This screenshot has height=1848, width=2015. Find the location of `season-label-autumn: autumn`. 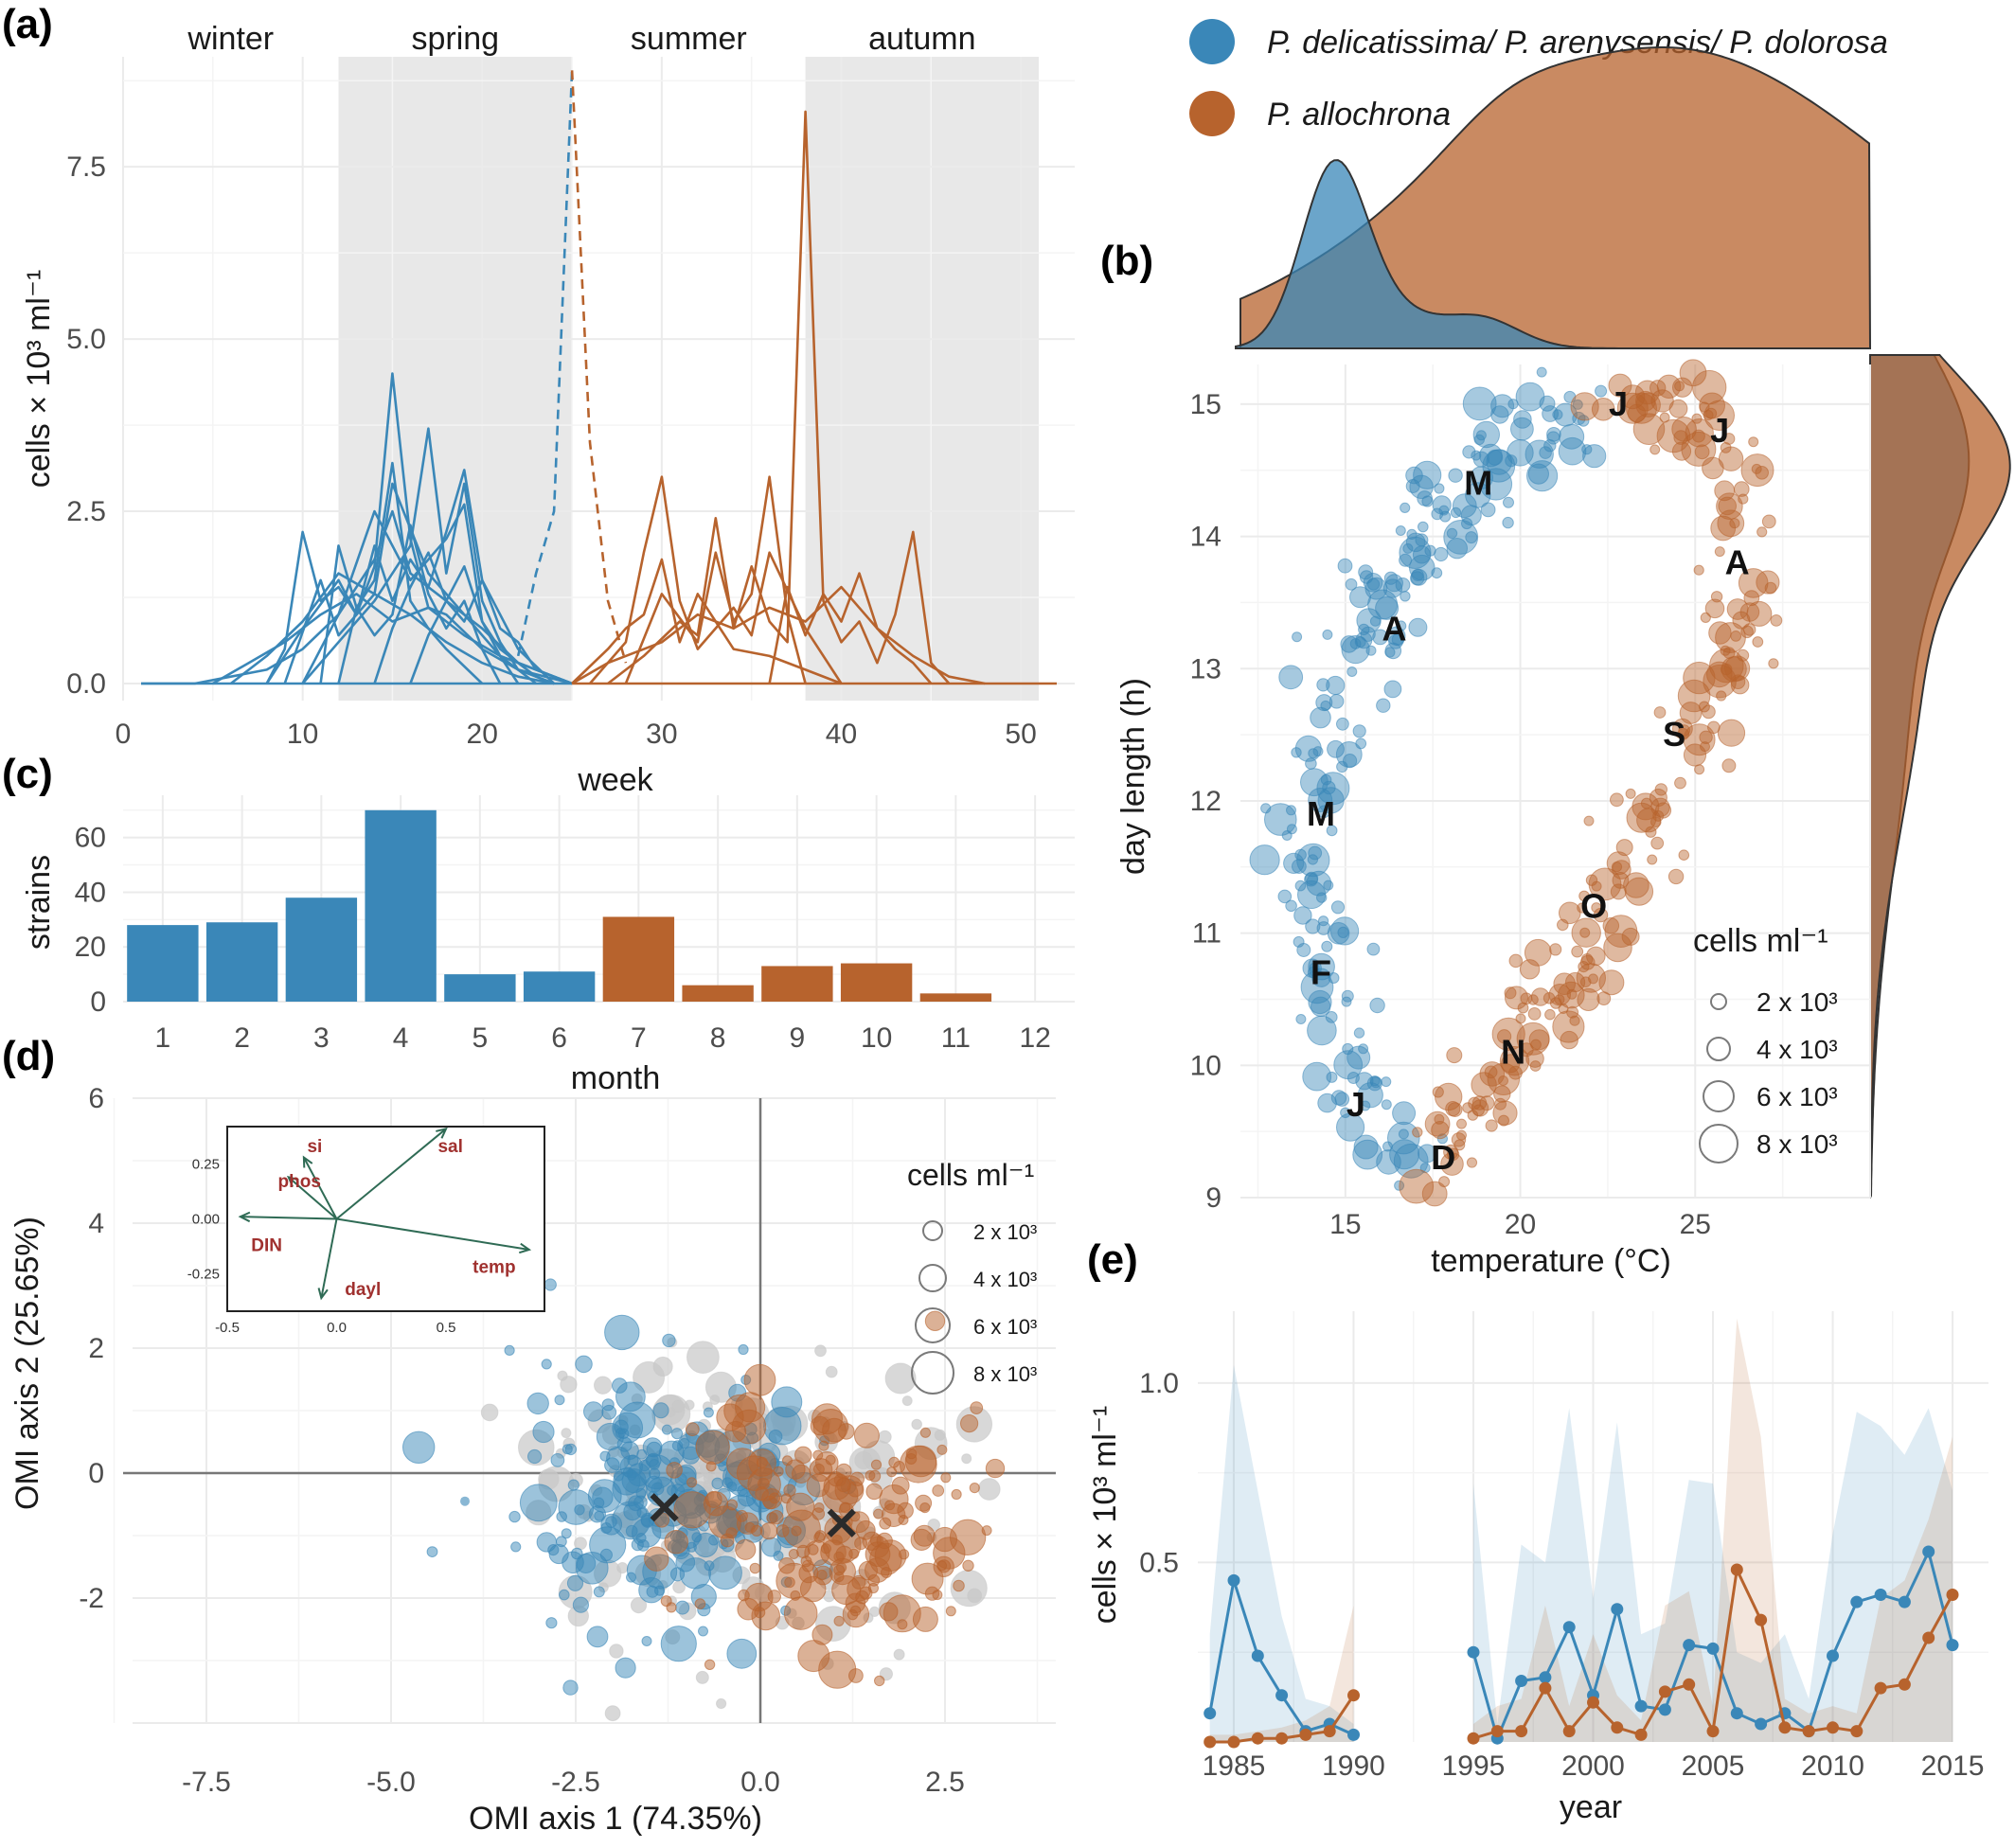

season-label-autumn: autumn is located at coordinates (921, 39).